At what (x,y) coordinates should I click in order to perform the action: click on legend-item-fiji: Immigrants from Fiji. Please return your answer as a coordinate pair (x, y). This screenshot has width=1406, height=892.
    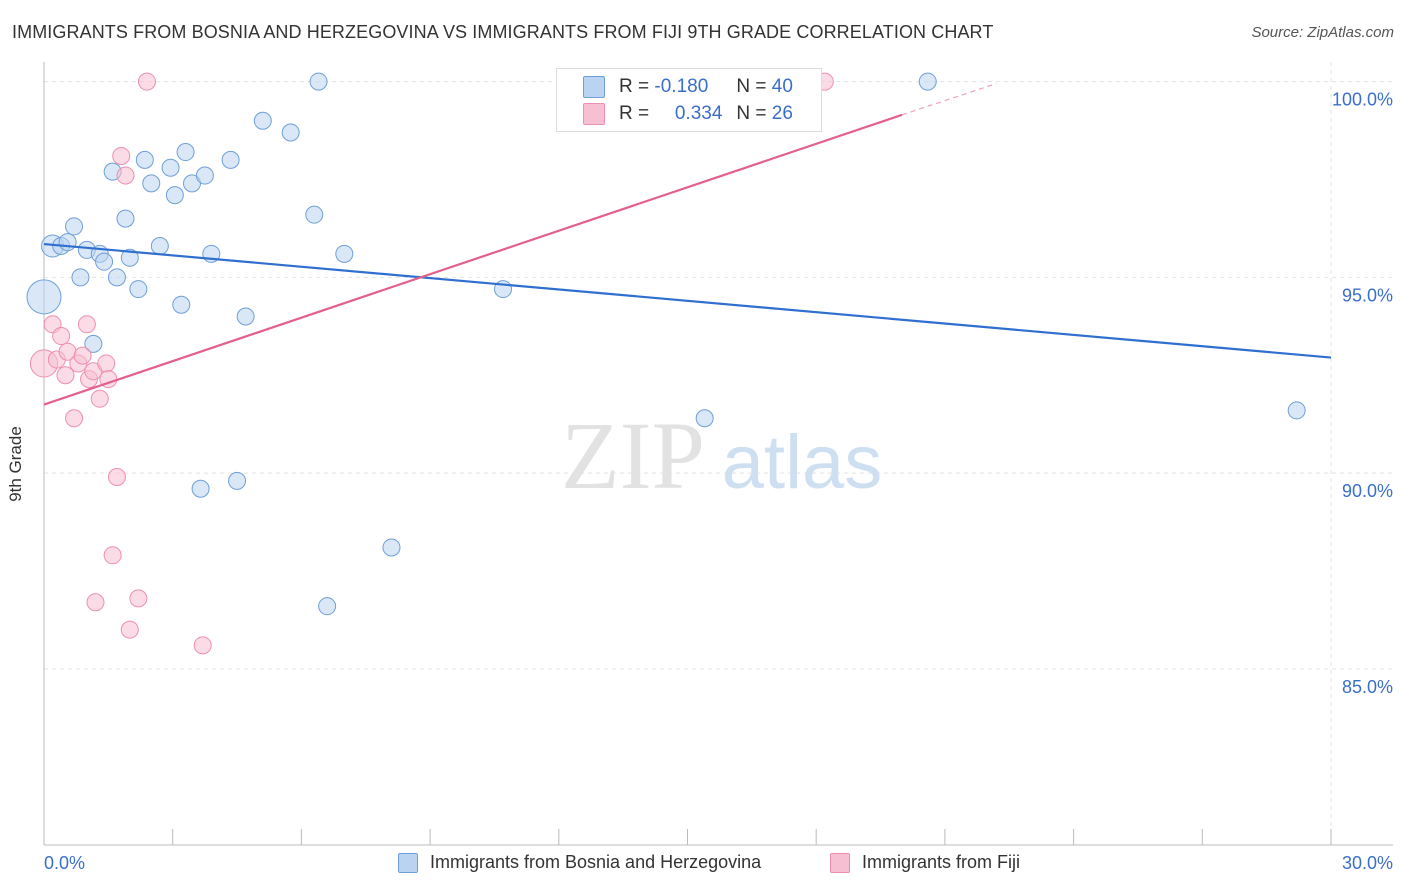
    Looking at the image, I should click on (925, 862).